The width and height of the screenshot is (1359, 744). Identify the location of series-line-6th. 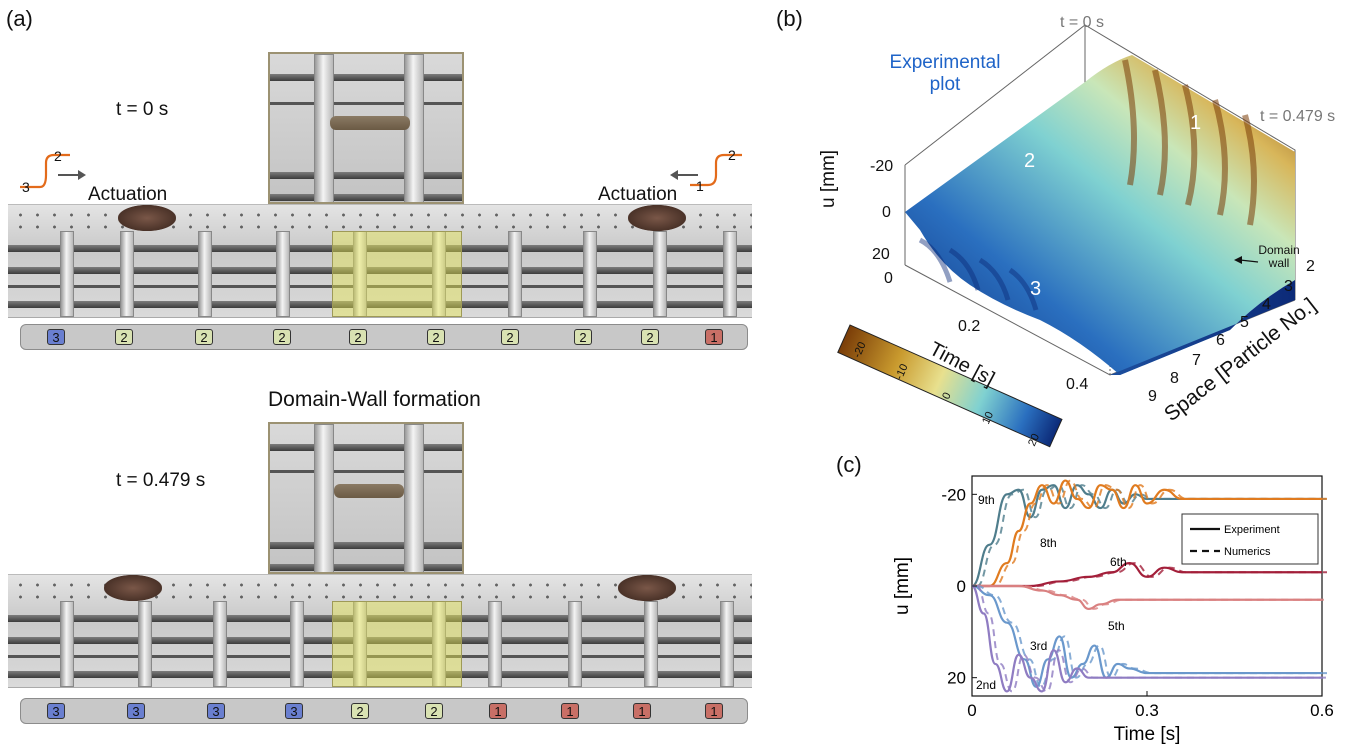
(1146, 574).